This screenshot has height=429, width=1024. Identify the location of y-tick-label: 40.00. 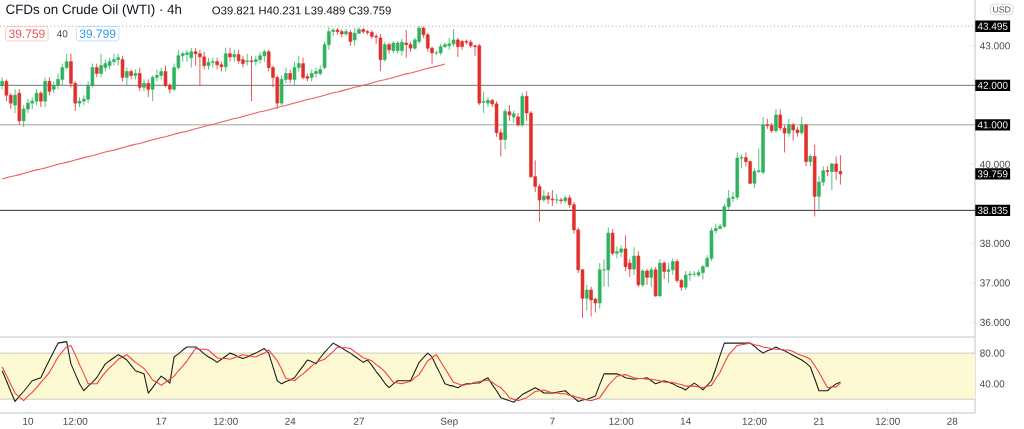
(992, 384).